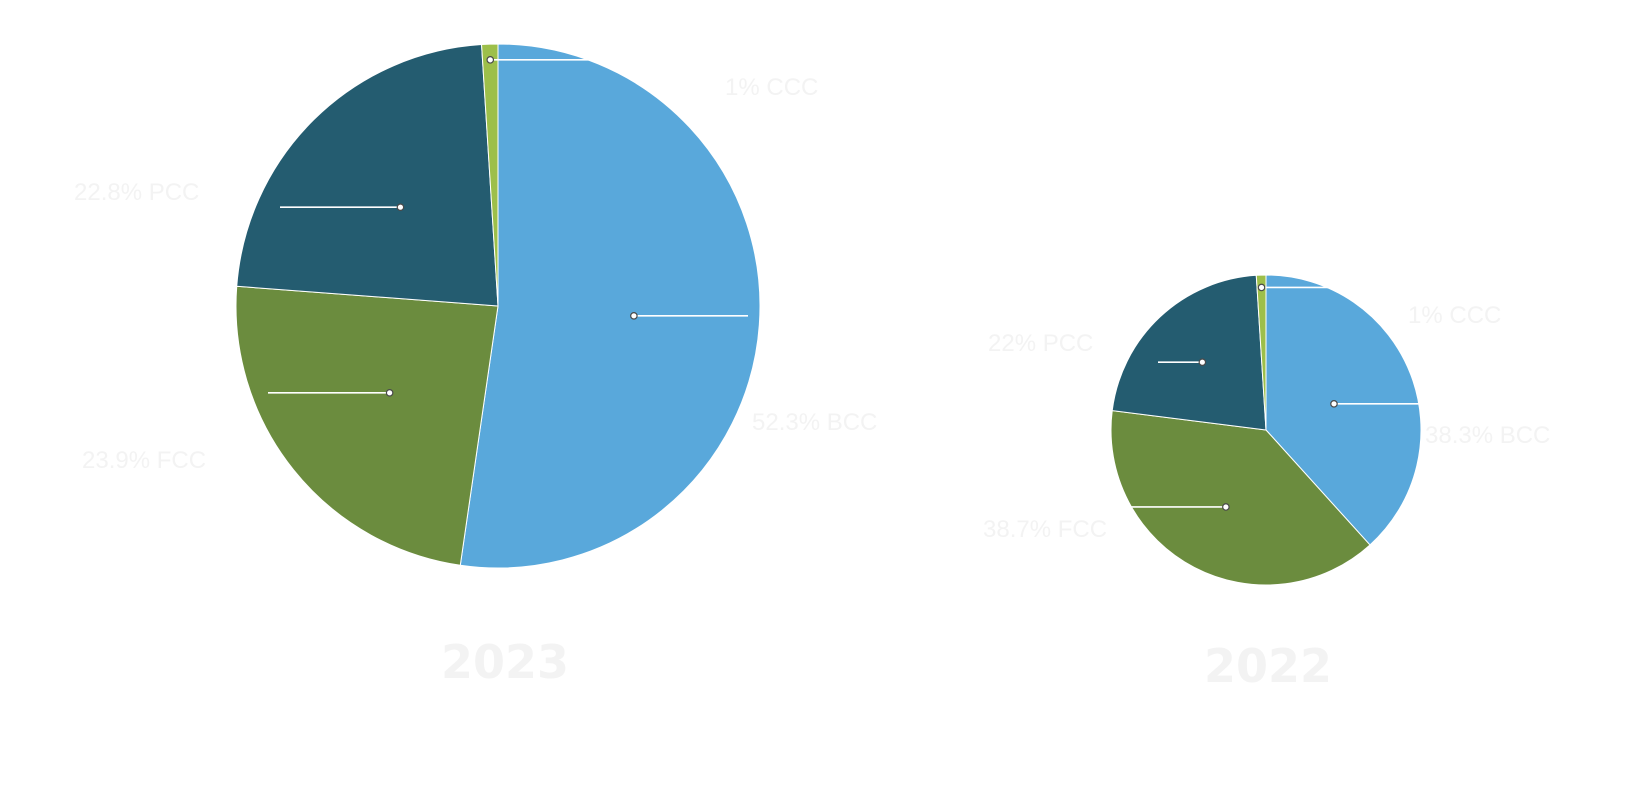  What do you see at coordinates (505, 662) in the screenshot?
I see `chart-title: 2023` at bounding box center [505, 662].